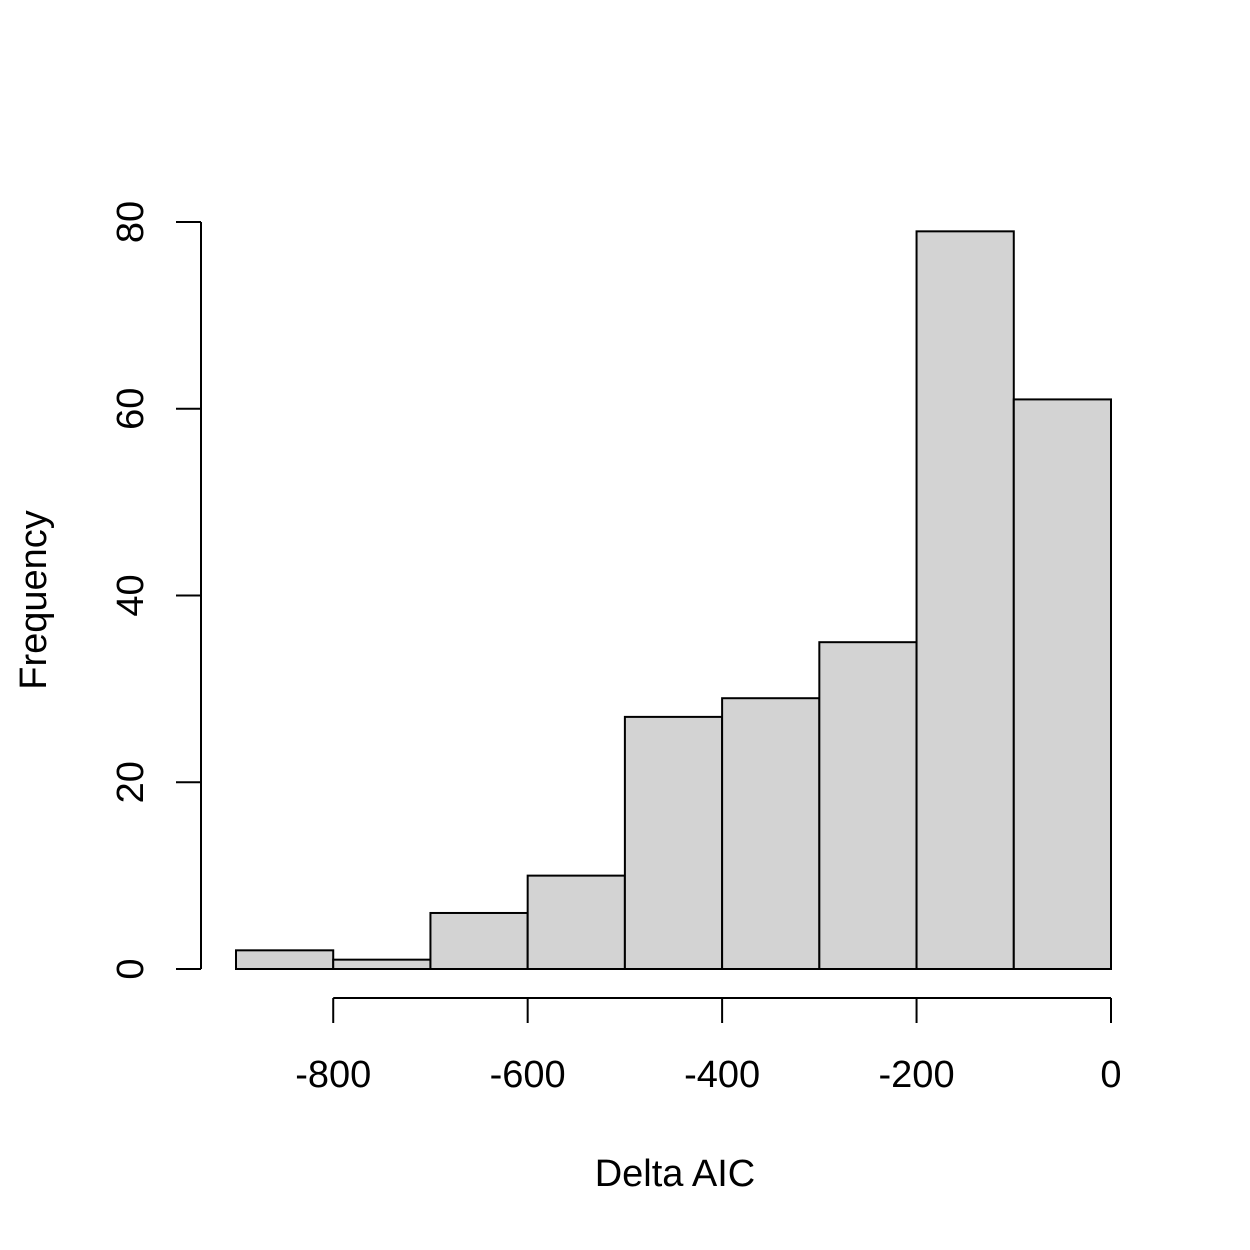  What do you see at coordinates (1110, 1075) in the screenshot?
I see `x-tick-label: 0` at bounding box center [1110, 1075].